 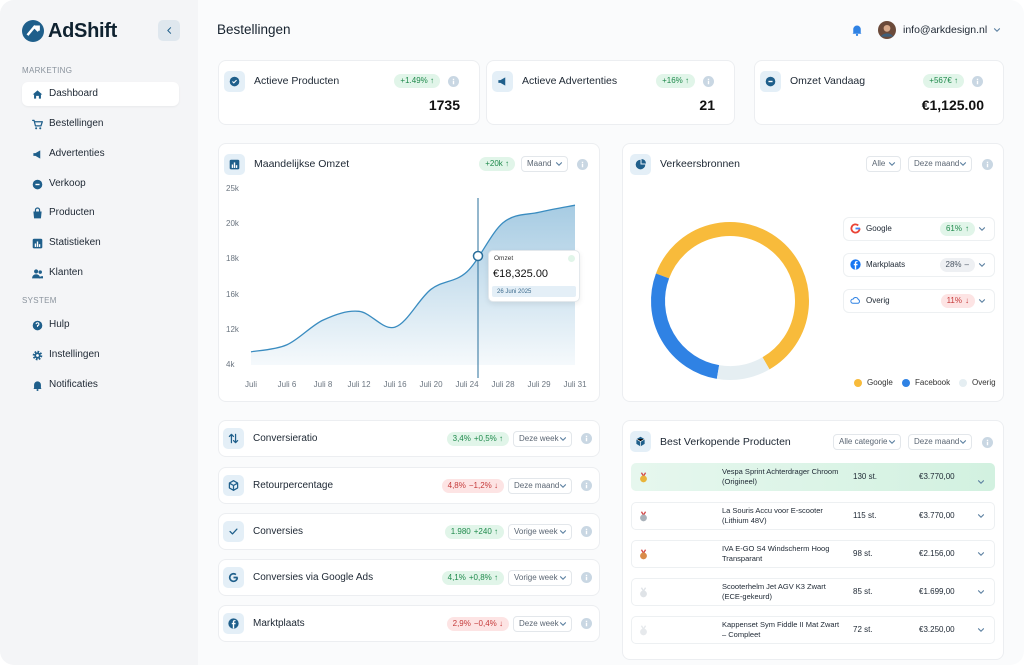 What do you see at coordinates (302, 164) in the screenshot?
I see `card-title: Maandelijkse Omzet` at bounding box center [302, 164].